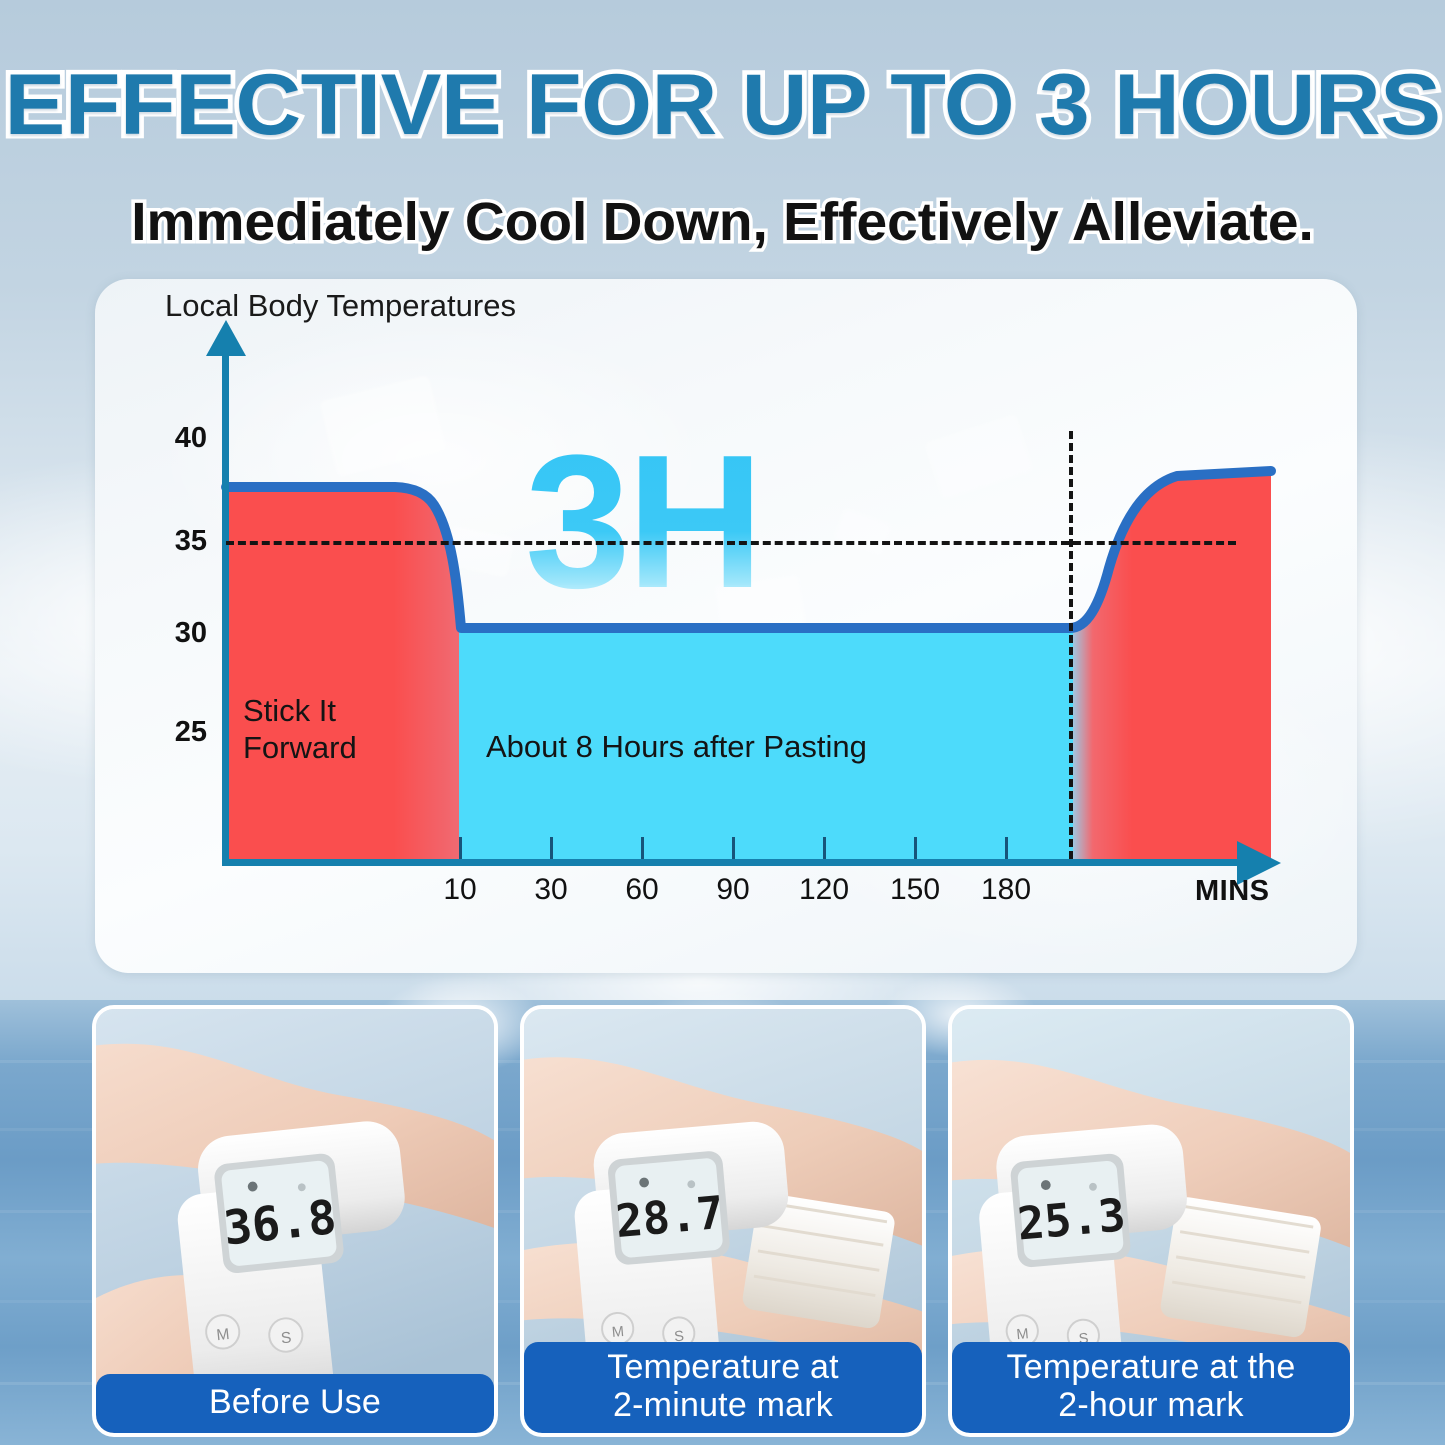  I want to click on photo-card-before-use: 36.8 M S Before Use, so click(295, 1221).